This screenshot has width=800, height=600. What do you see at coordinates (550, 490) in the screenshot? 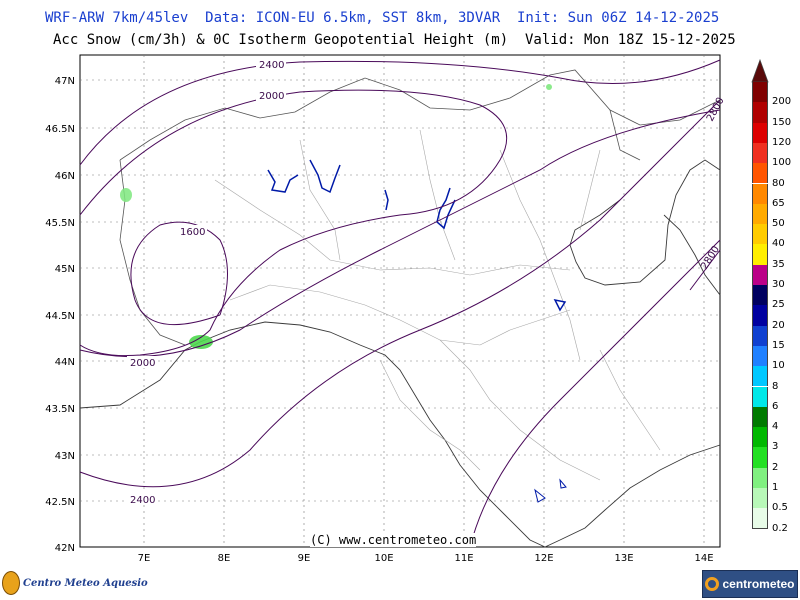
I see `islands` at bounding box center [550, 490].